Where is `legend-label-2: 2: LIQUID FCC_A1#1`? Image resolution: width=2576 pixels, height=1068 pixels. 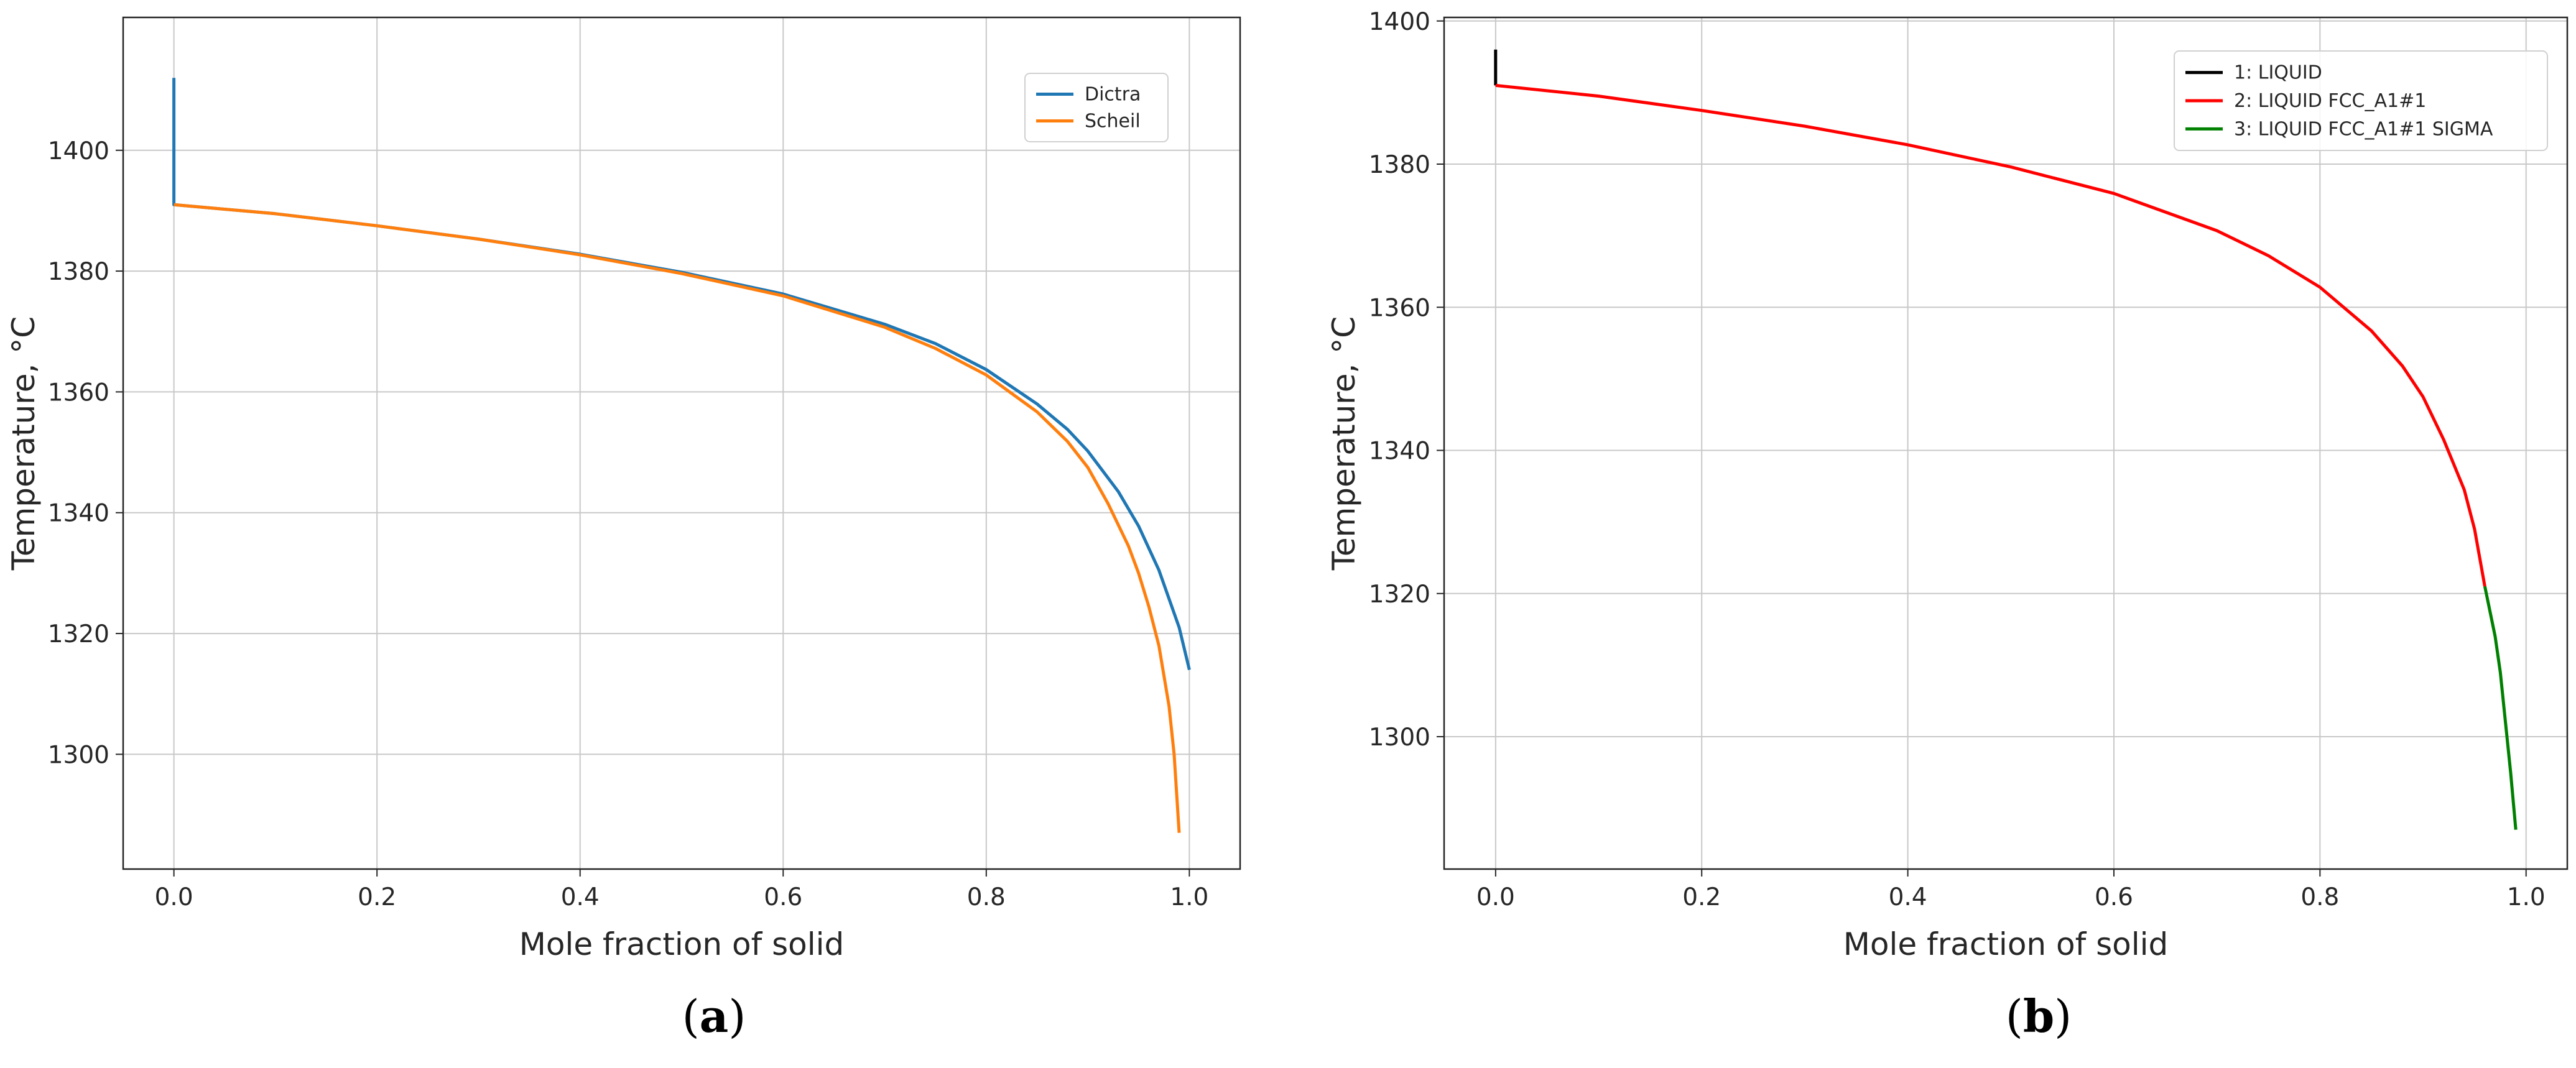
legend-label-2: 2: LIQUID FCC_A1#1 is located at coordinates (2330, 101).